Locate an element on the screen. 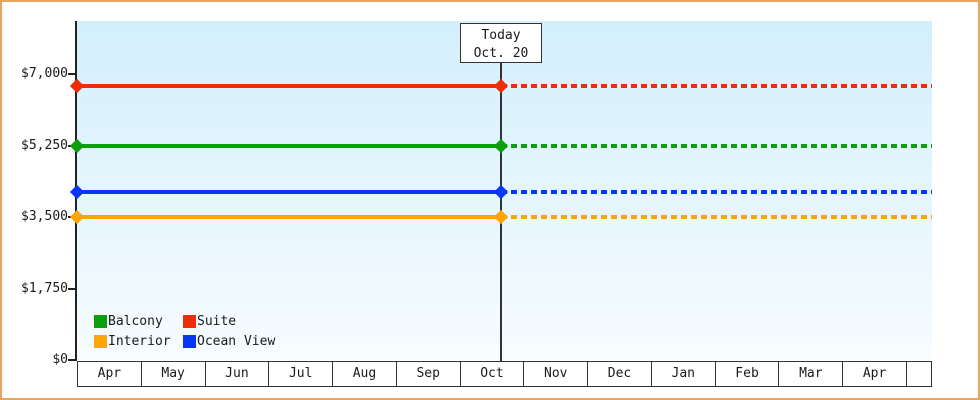 The image size is (980, 400). month-cell-empty is located at coordinates (919, 374).